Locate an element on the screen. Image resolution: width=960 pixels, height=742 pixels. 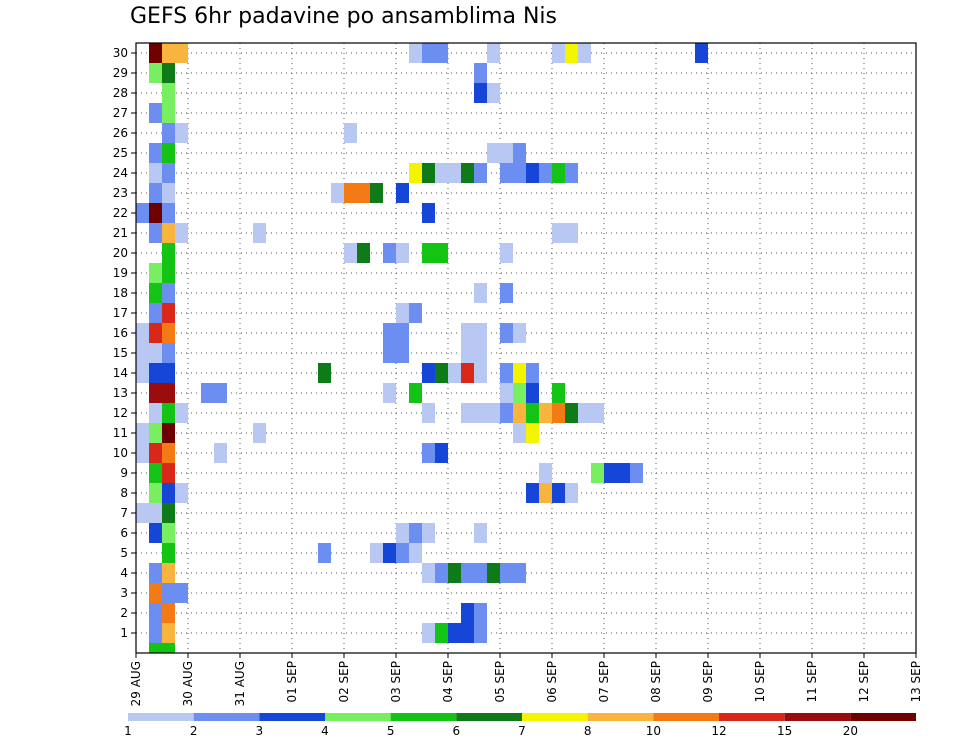
x-tick-label: 06 SEP is located at coordinates (552, 682).